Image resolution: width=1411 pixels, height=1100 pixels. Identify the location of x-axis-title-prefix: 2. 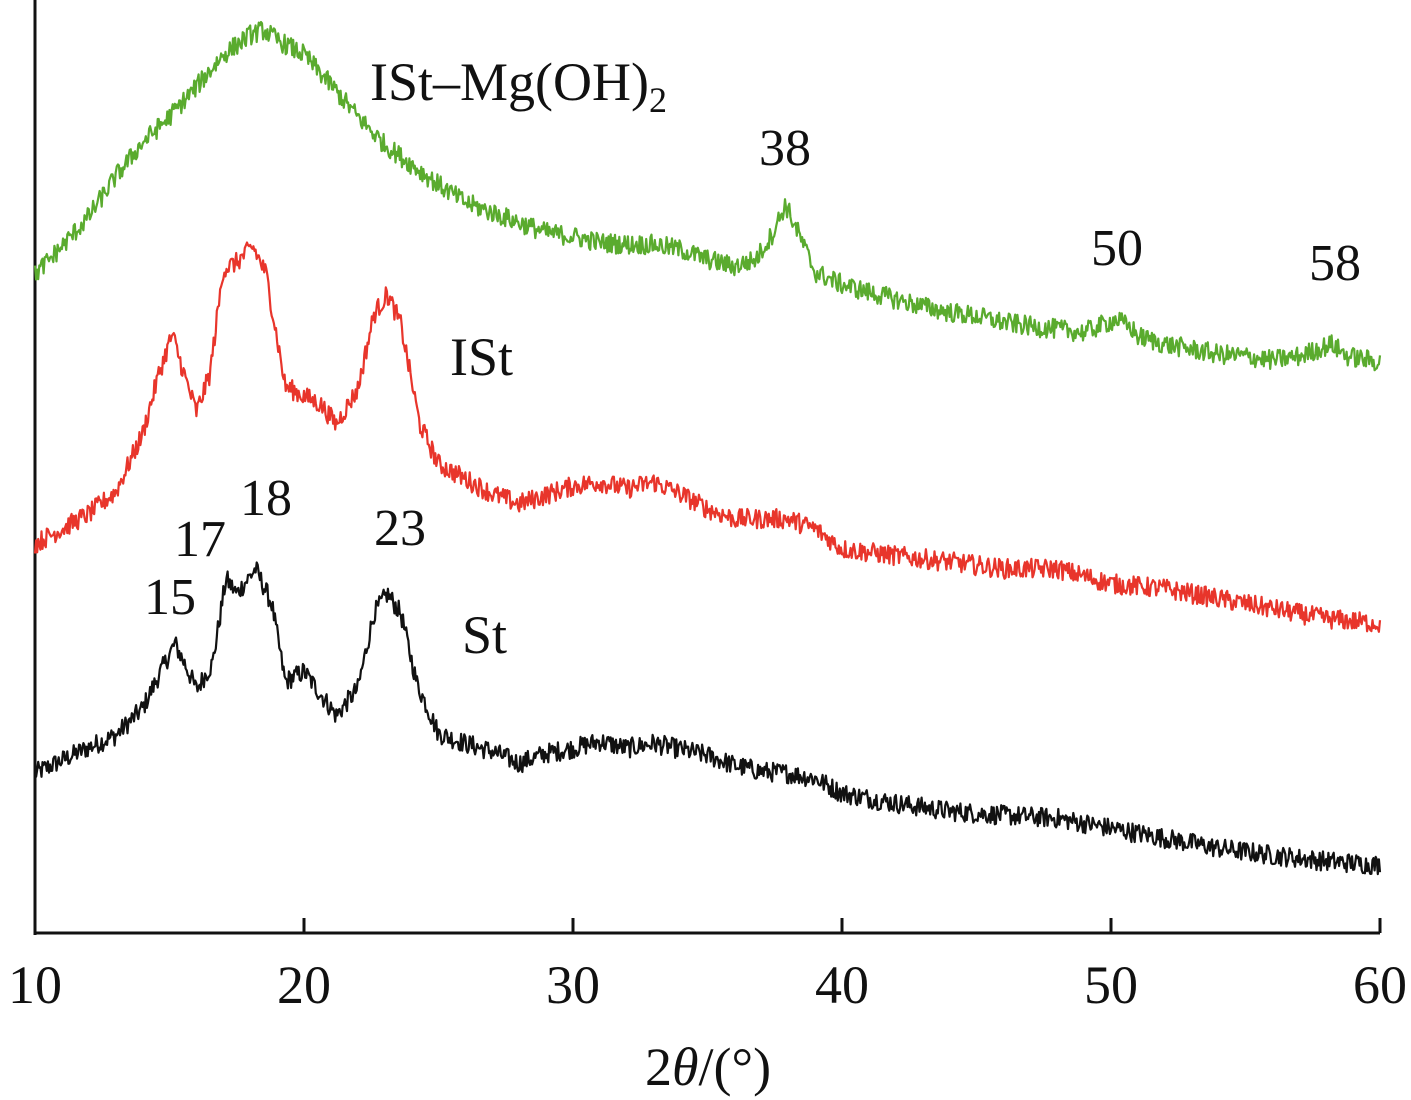
(658, 1067).